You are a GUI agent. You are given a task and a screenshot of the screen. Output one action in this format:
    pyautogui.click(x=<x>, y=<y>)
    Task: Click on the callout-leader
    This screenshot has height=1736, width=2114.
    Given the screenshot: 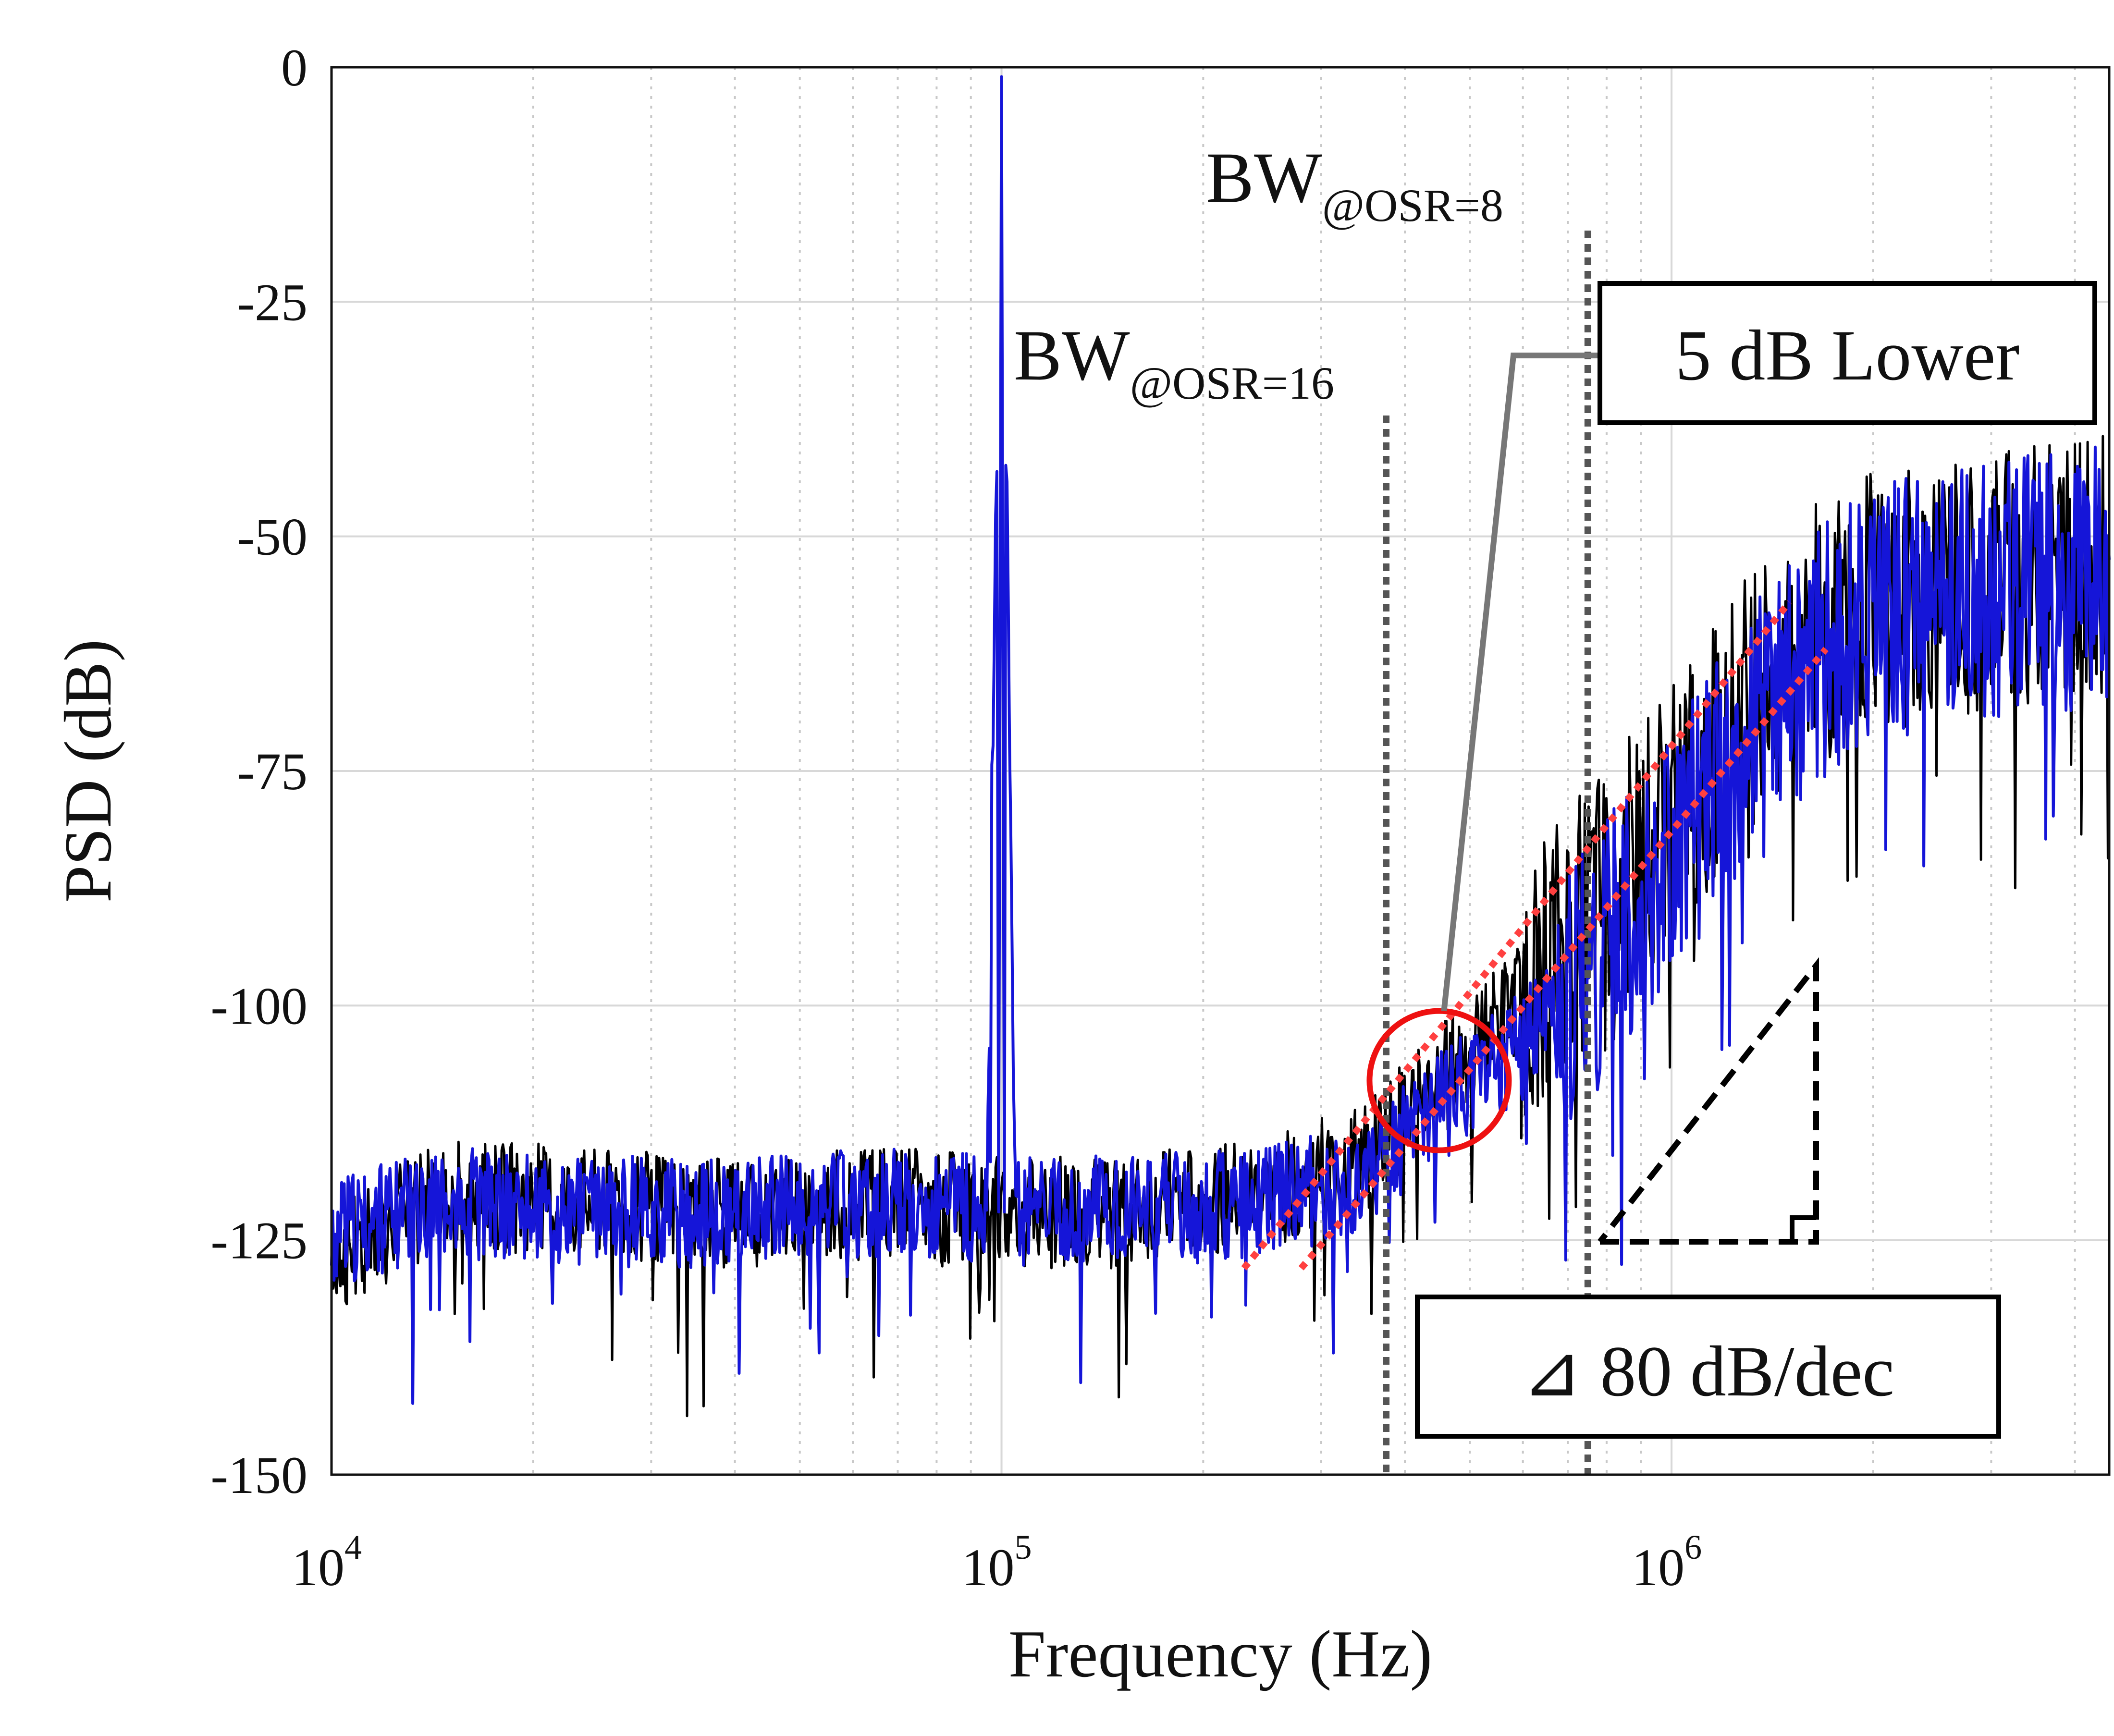 What is the action you would take?
    pyautogui.click(x=1520, y=682)
    